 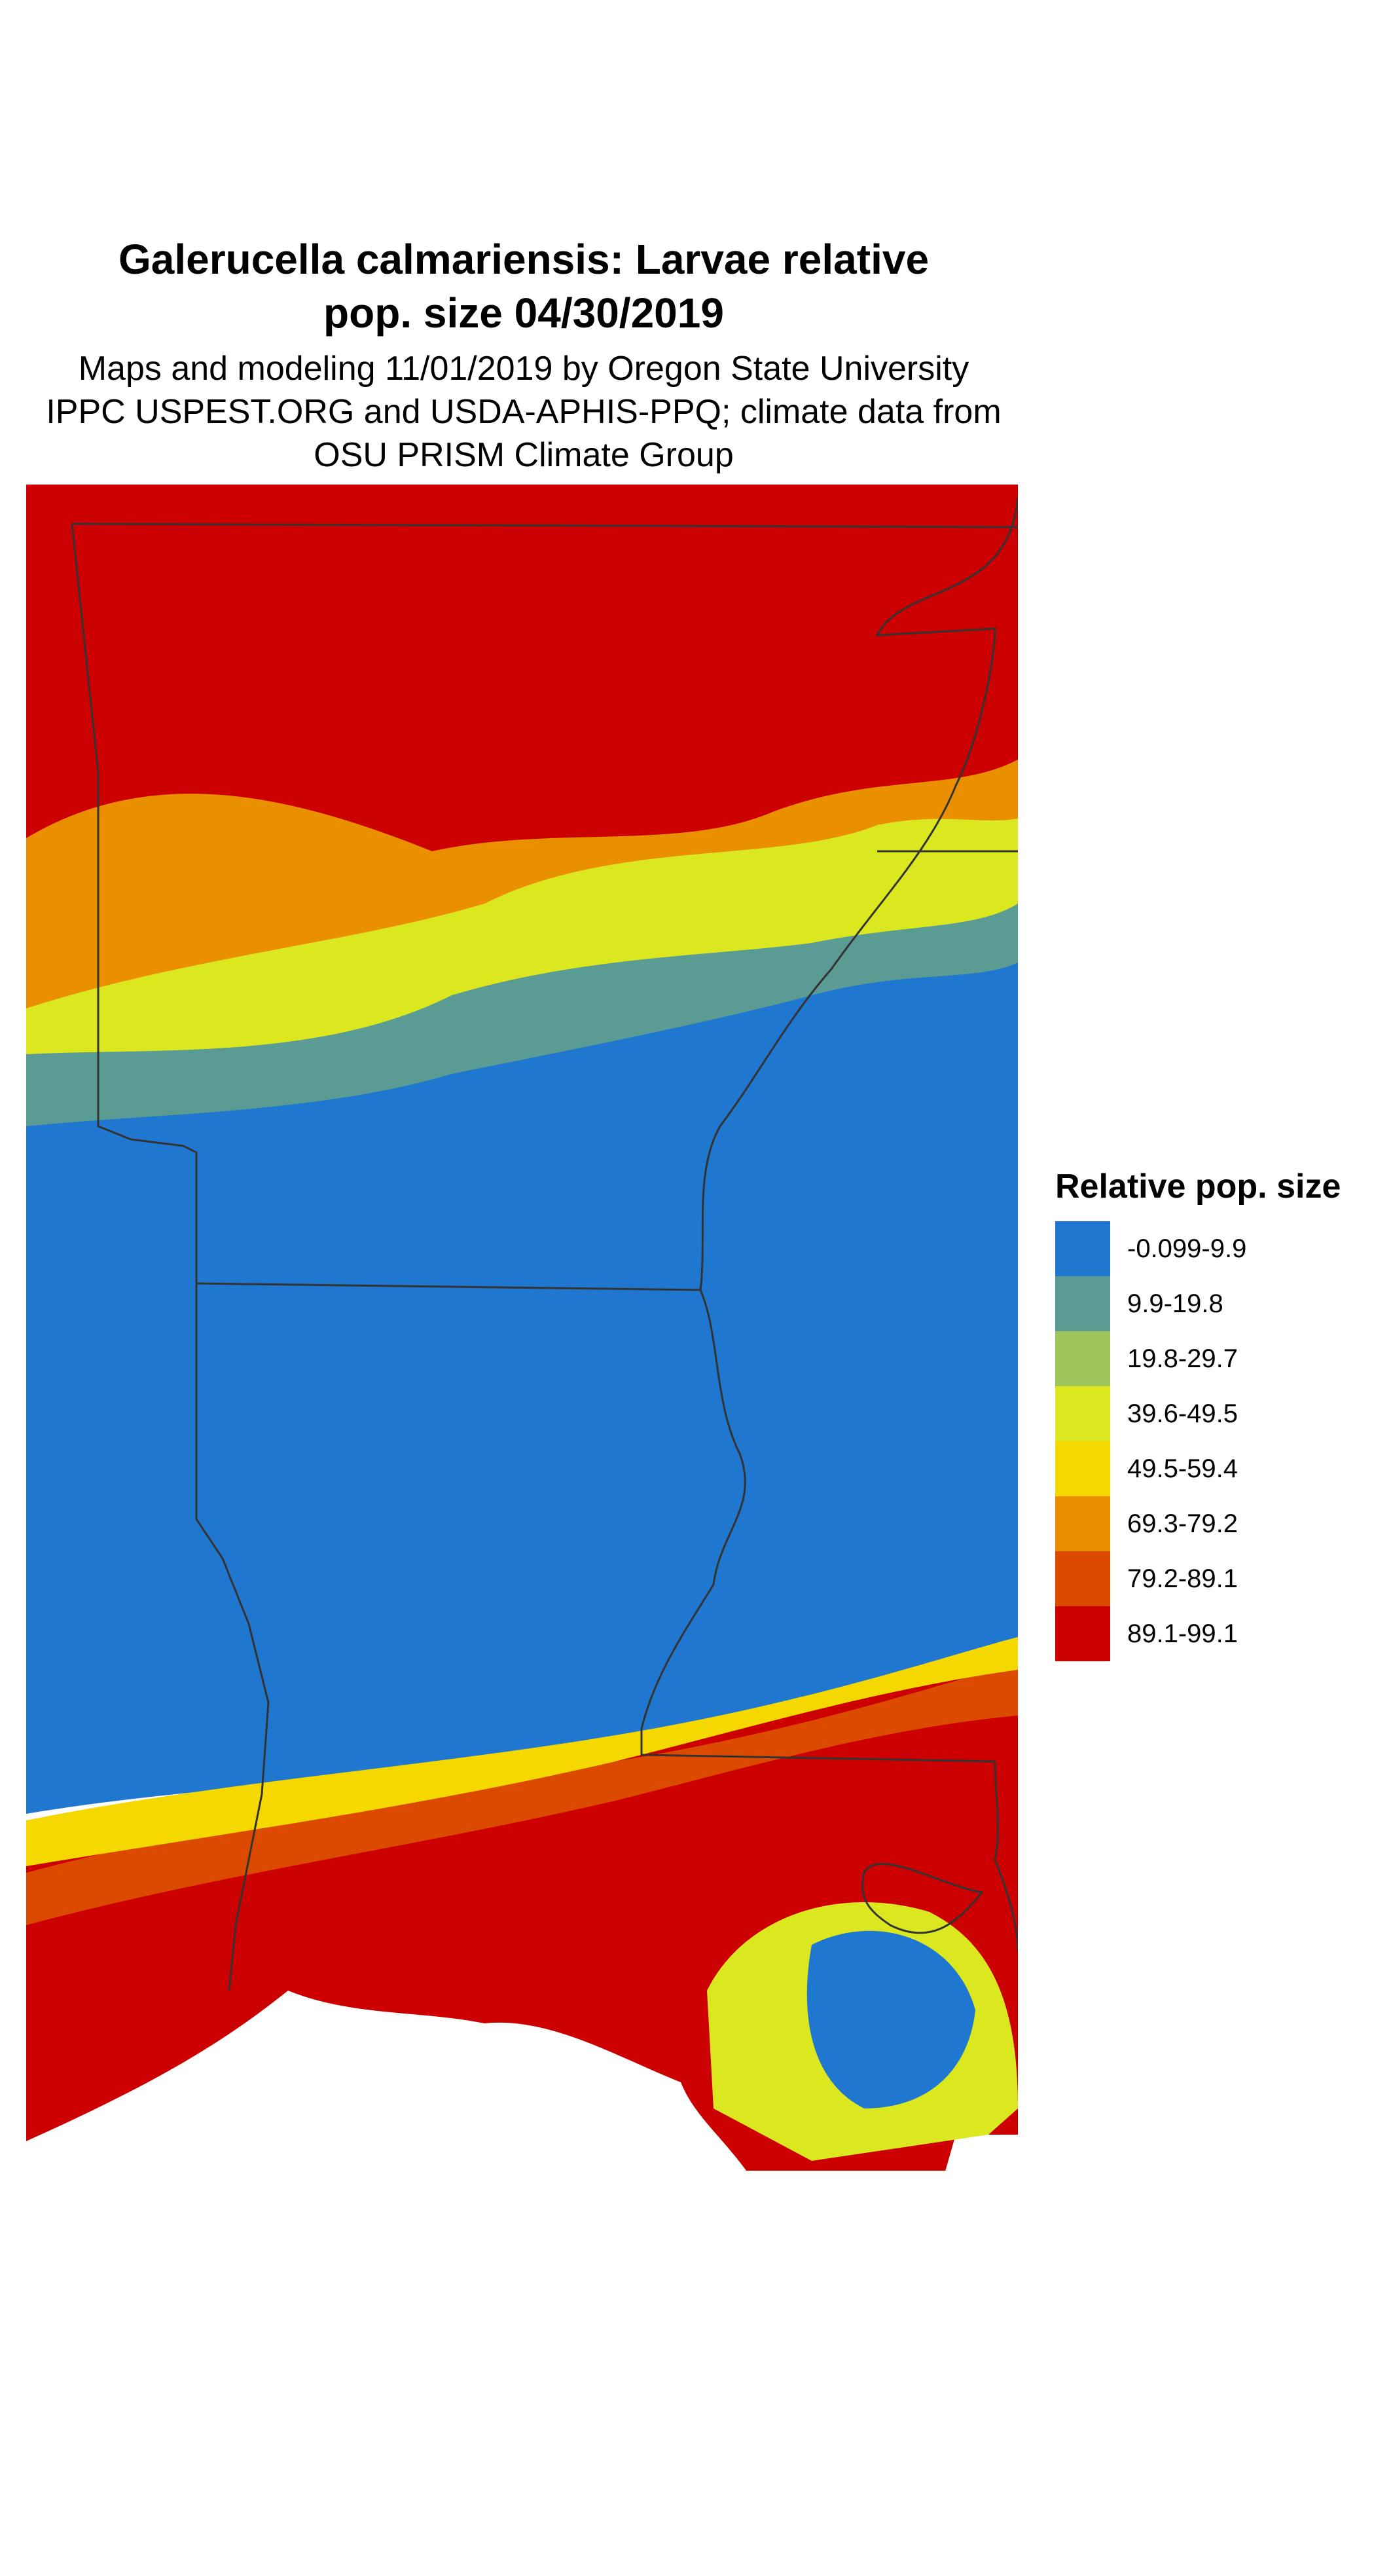 I want to click on legend-label: 79.2-89.1, so click(x=1183, y=1578).